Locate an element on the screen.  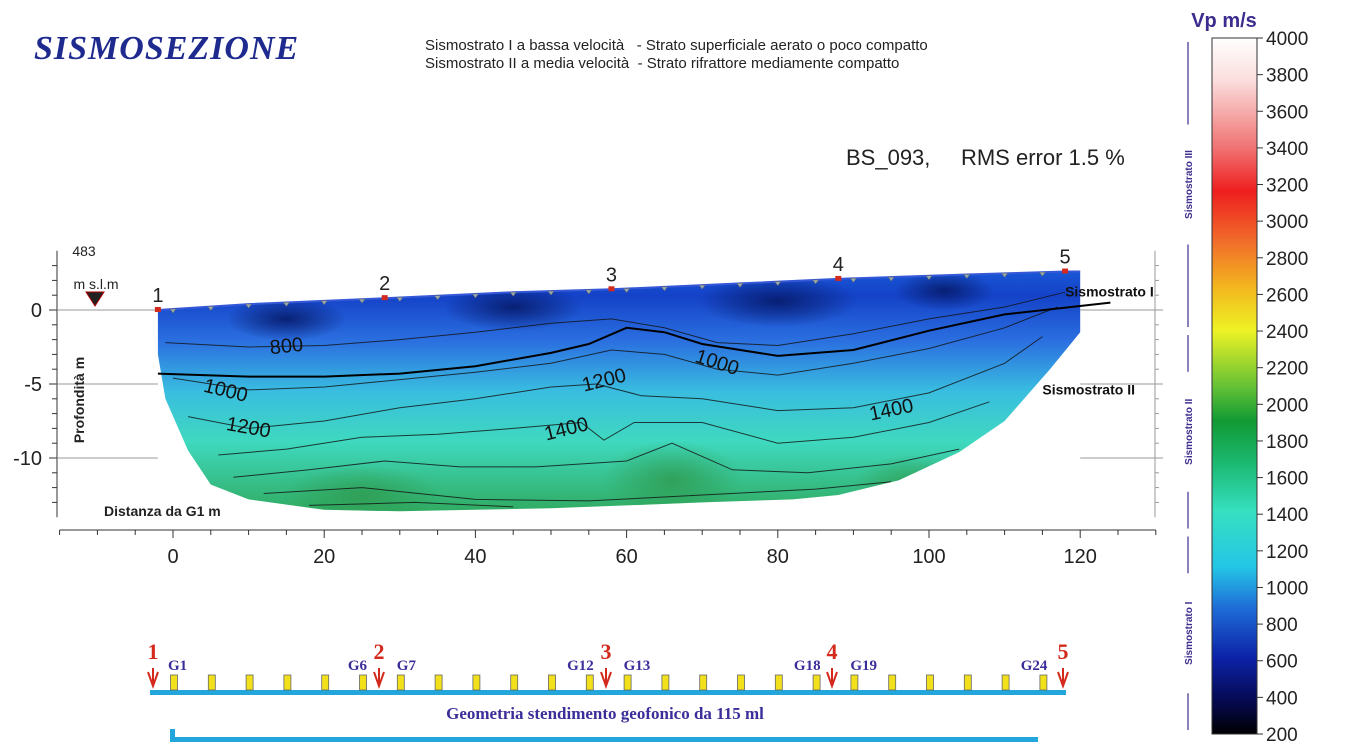
colorbar-tick-label: 2000 is located at coordinates (1287, 405).